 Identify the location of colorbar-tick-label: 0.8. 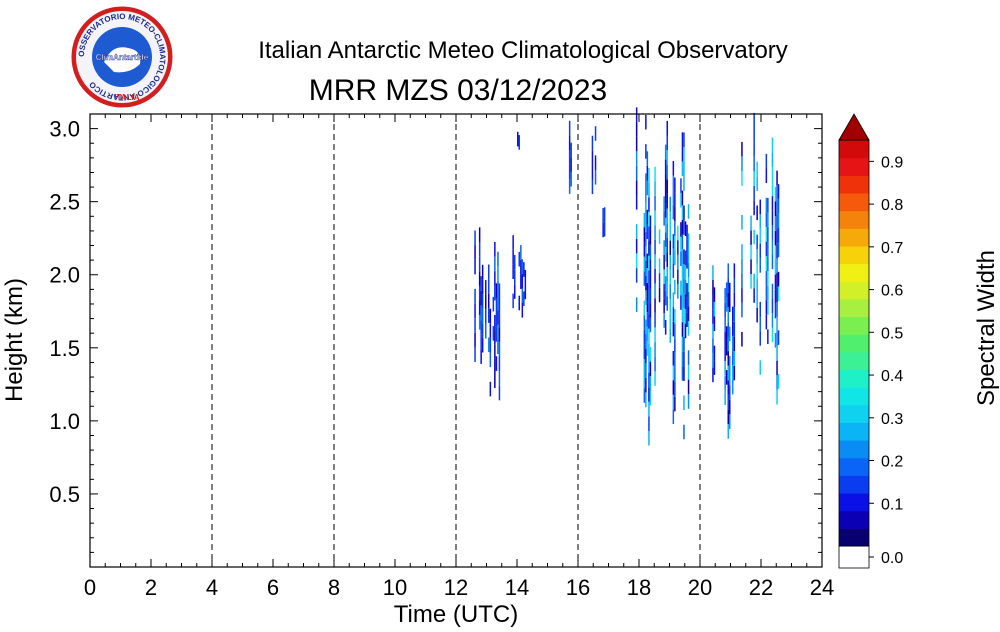
(892, 205).